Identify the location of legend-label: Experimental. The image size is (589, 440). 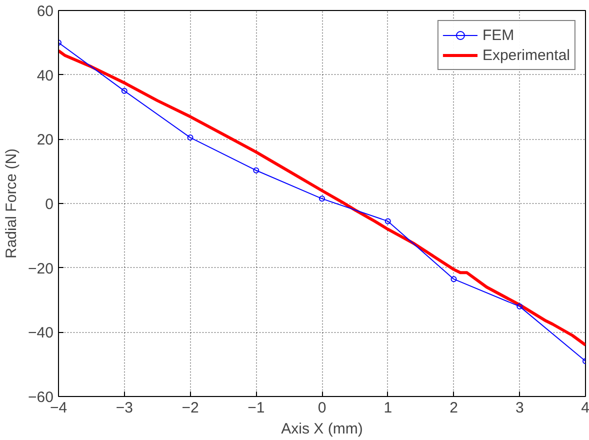
(526, 55).